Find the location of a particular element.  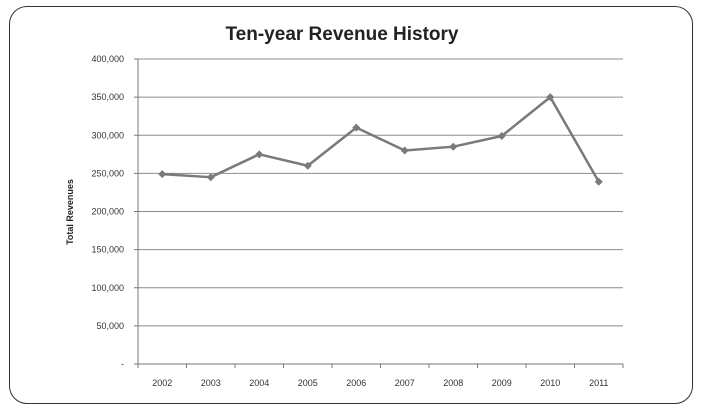

y-tick-label: 50,000 is located at coordinates (110, 326).